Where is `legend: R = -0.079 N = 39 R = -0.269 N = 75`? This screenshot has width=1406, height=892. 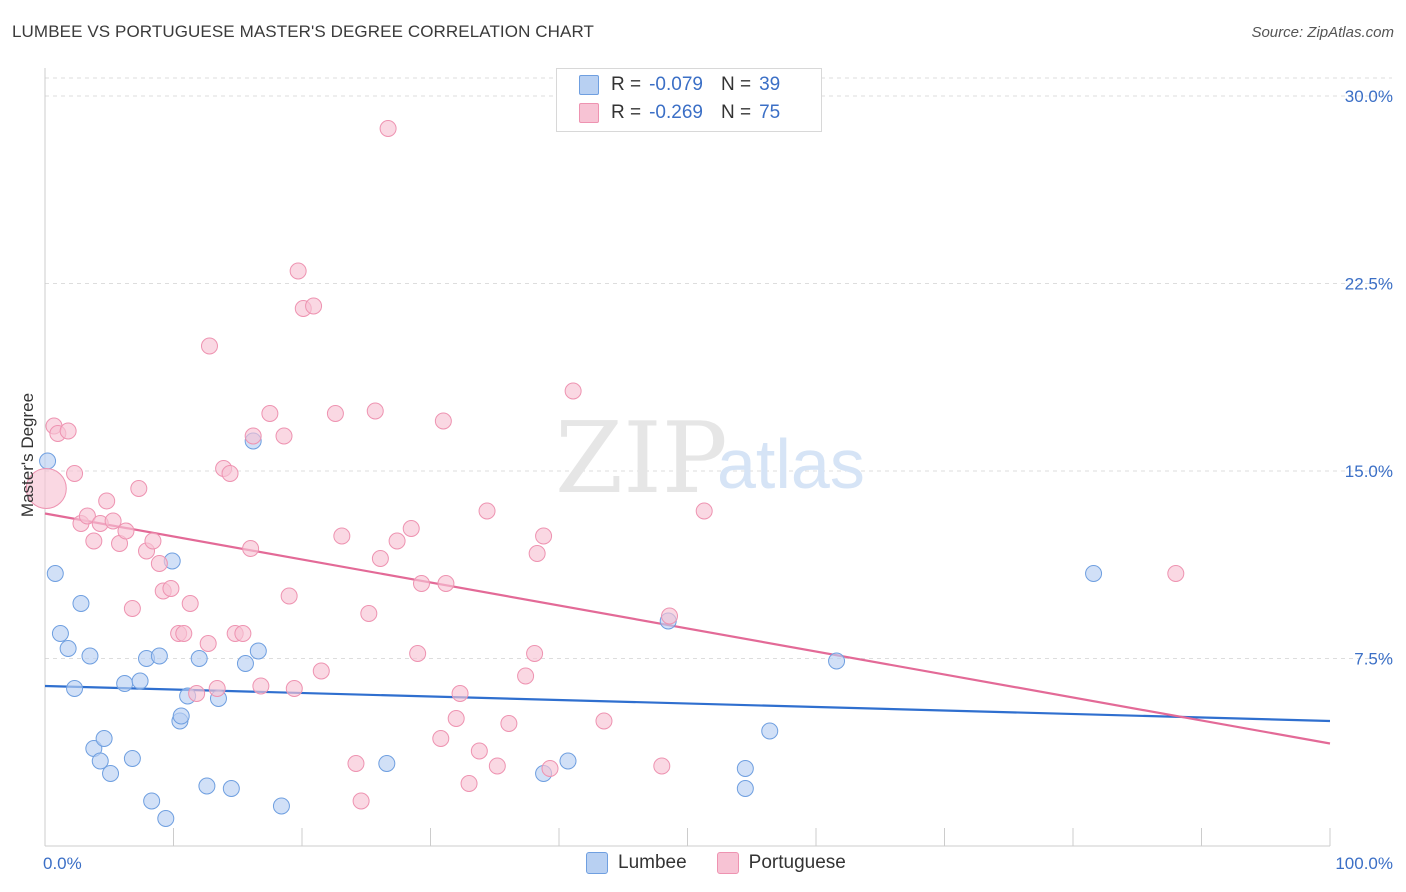 legend: R = -0.079 N = 39 R = -0.269 N = 75 is located at coordinates (689, 100).